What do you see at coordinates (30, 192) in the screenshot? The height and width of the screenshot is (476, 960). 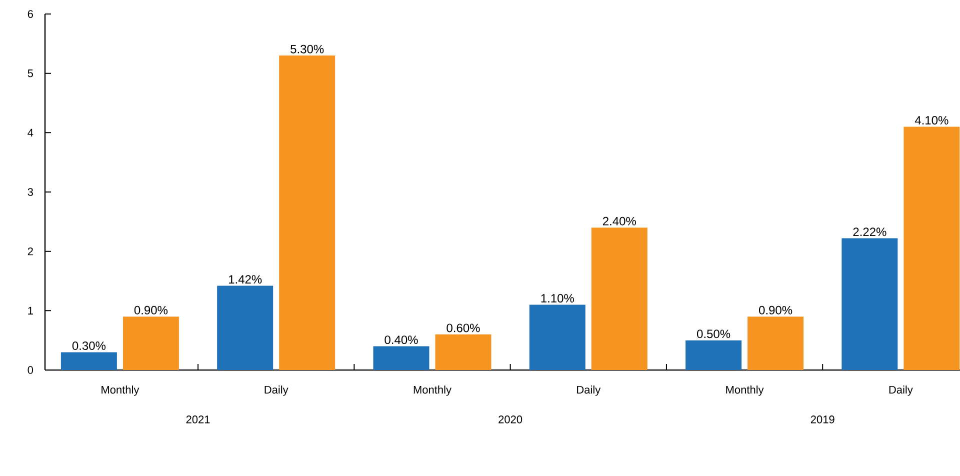 I see `y-tick-label: 3` at bounding box center [30, 192].